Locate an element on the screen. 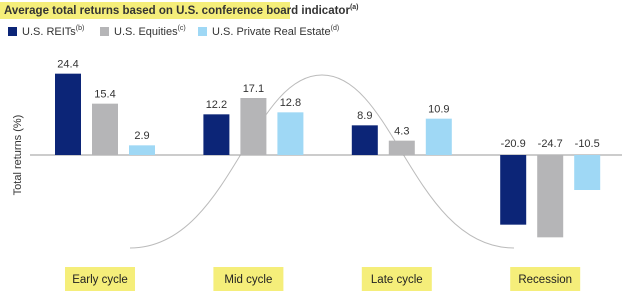 The width and height of the screenshot is (640, 307). x-tick-label: Recession is located at coordinates (545, 280).